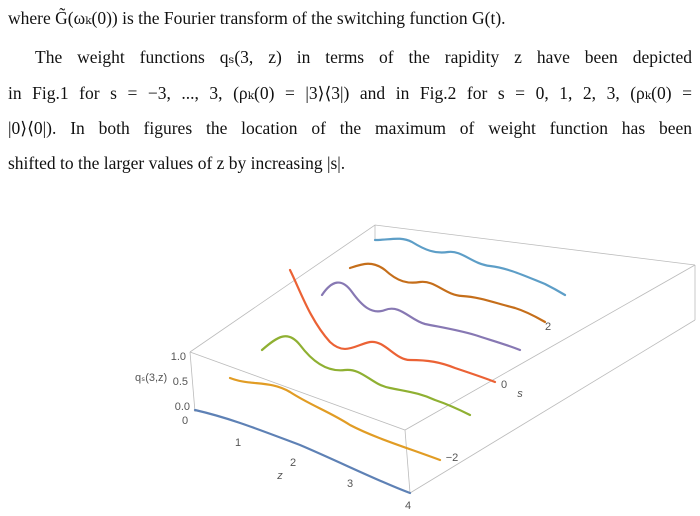 The image size is (700, 516). What do you see at coordinates (178, 357) in the screenshot?
I see `tick-label: 1.0` at bounding box center [178, 357].